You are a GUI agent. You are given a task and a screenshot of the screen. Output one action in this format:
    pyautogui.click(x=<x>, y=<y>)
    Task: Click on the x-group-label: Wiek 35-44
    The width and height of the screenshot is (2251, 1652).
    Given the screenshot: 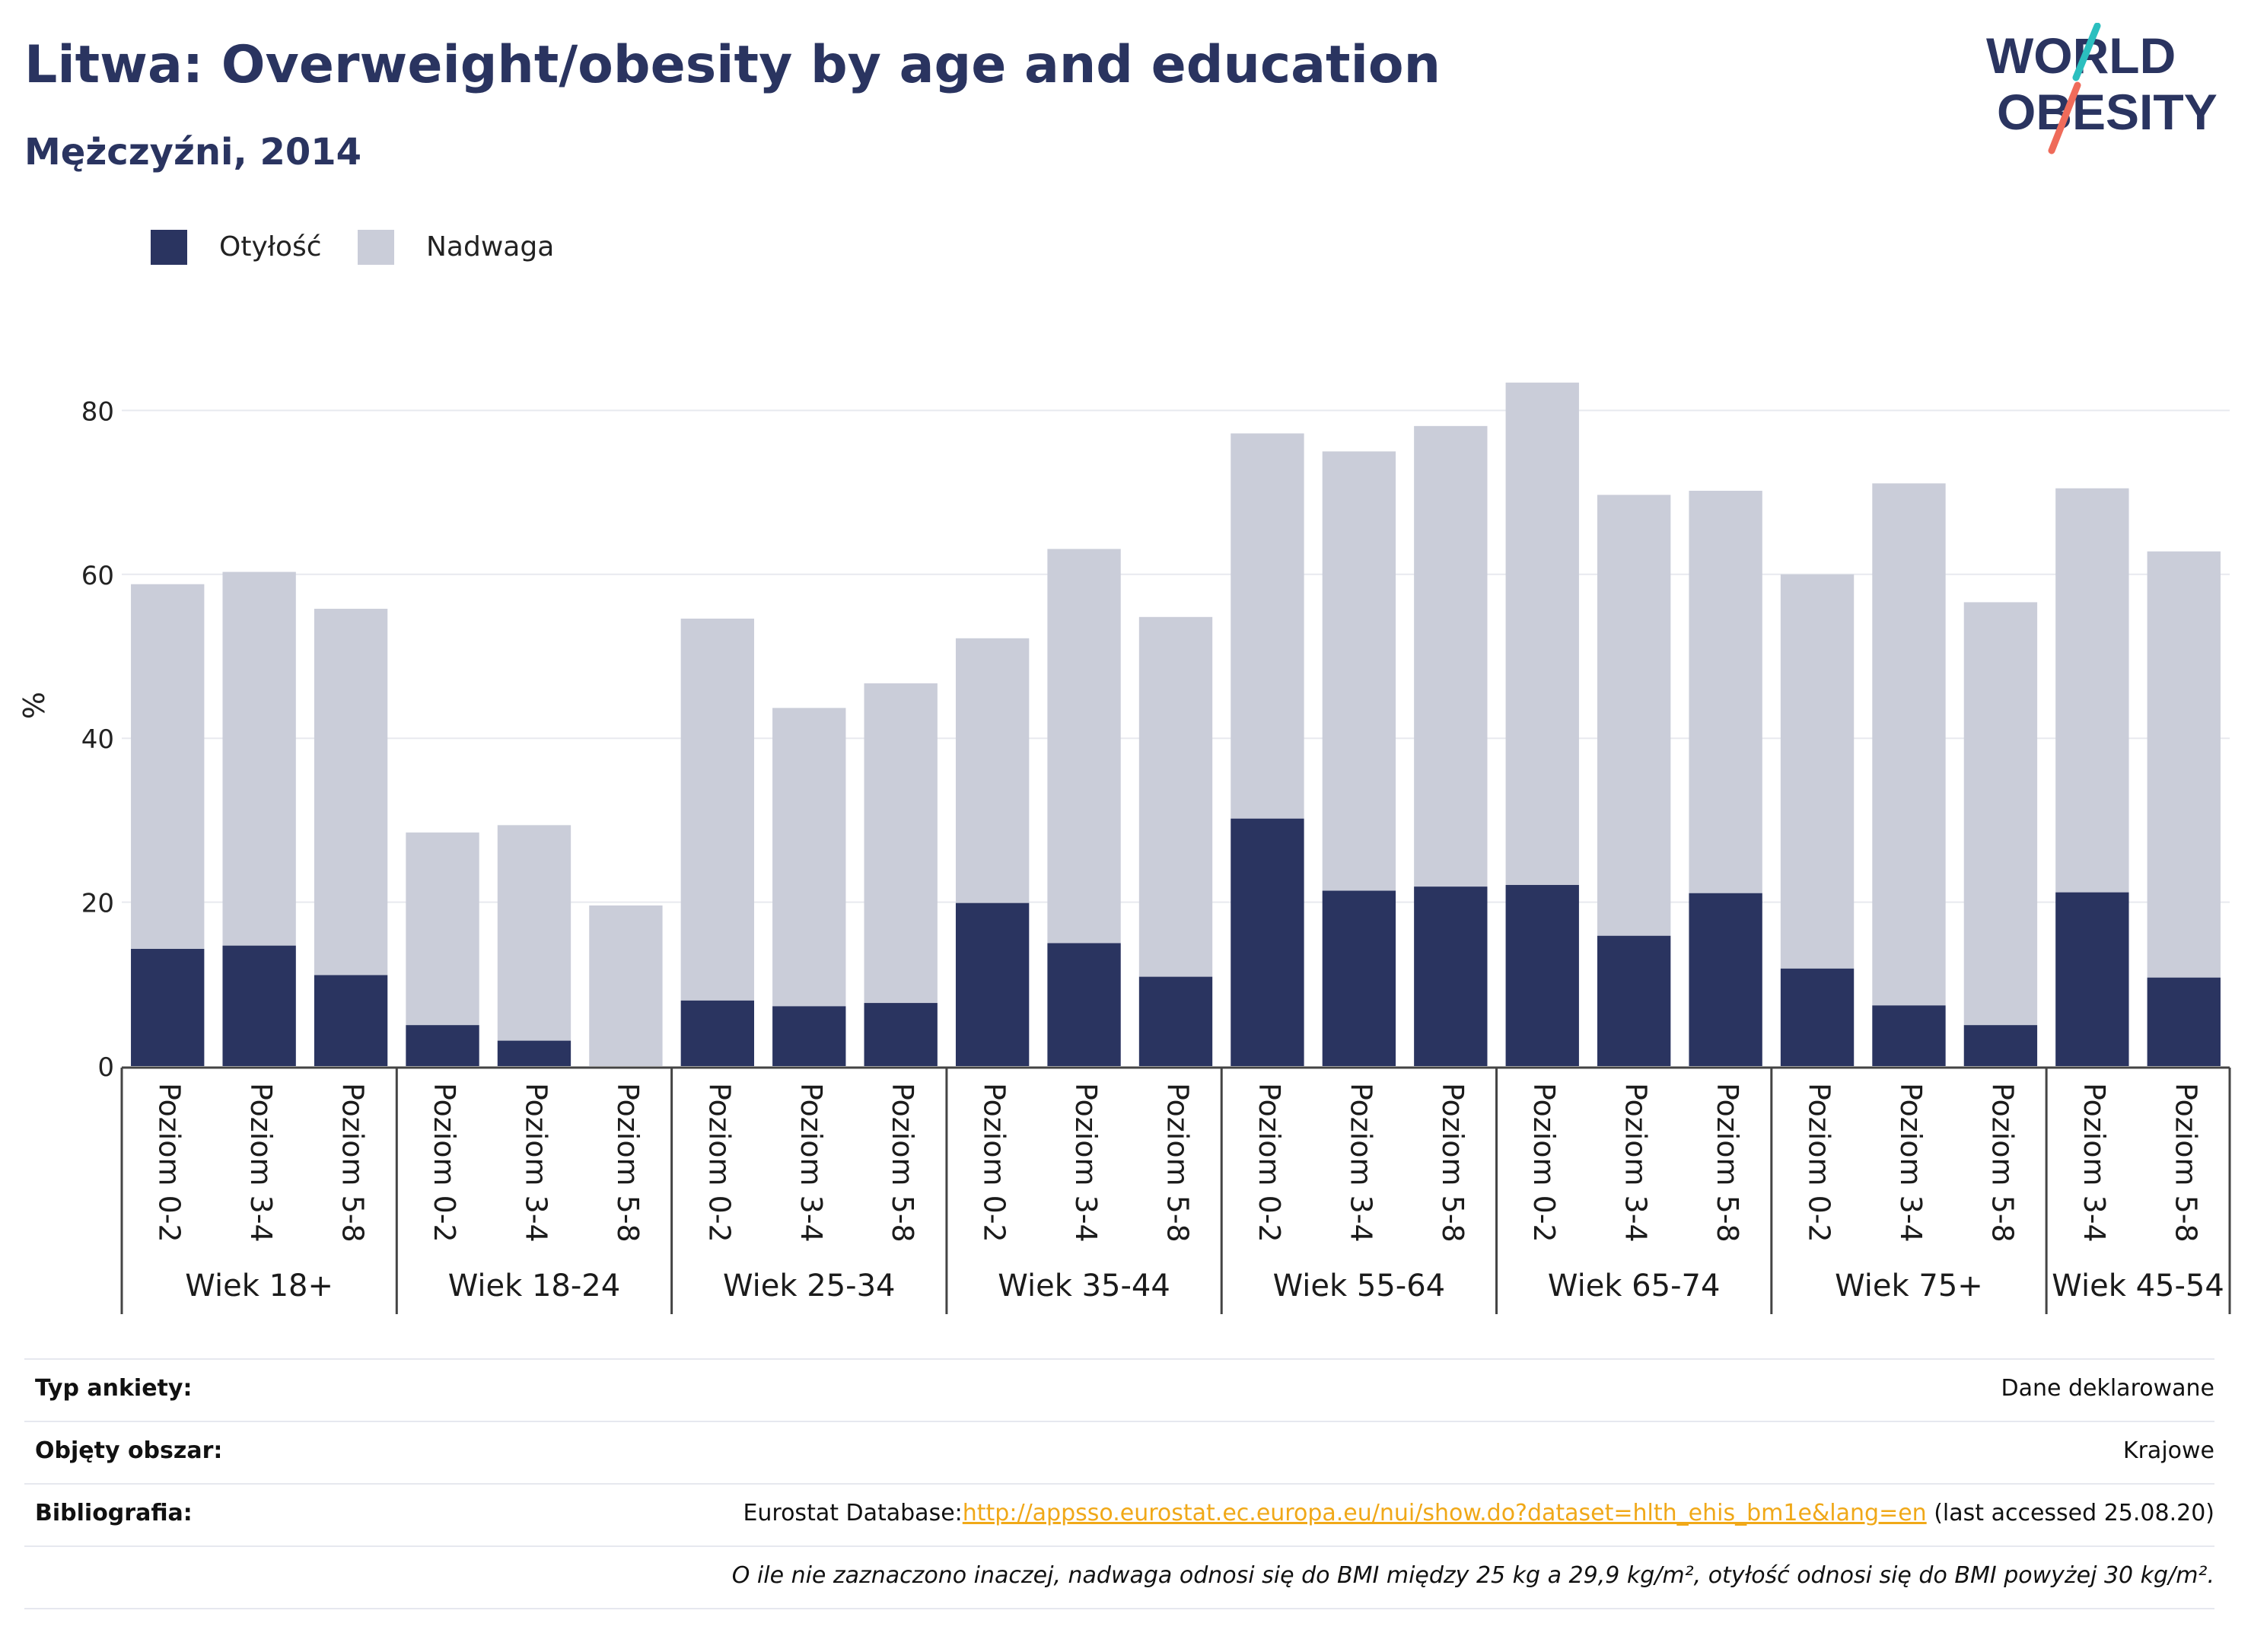 What is the action you would take?
    pyautogui.click(x=1084, y=1285)
    